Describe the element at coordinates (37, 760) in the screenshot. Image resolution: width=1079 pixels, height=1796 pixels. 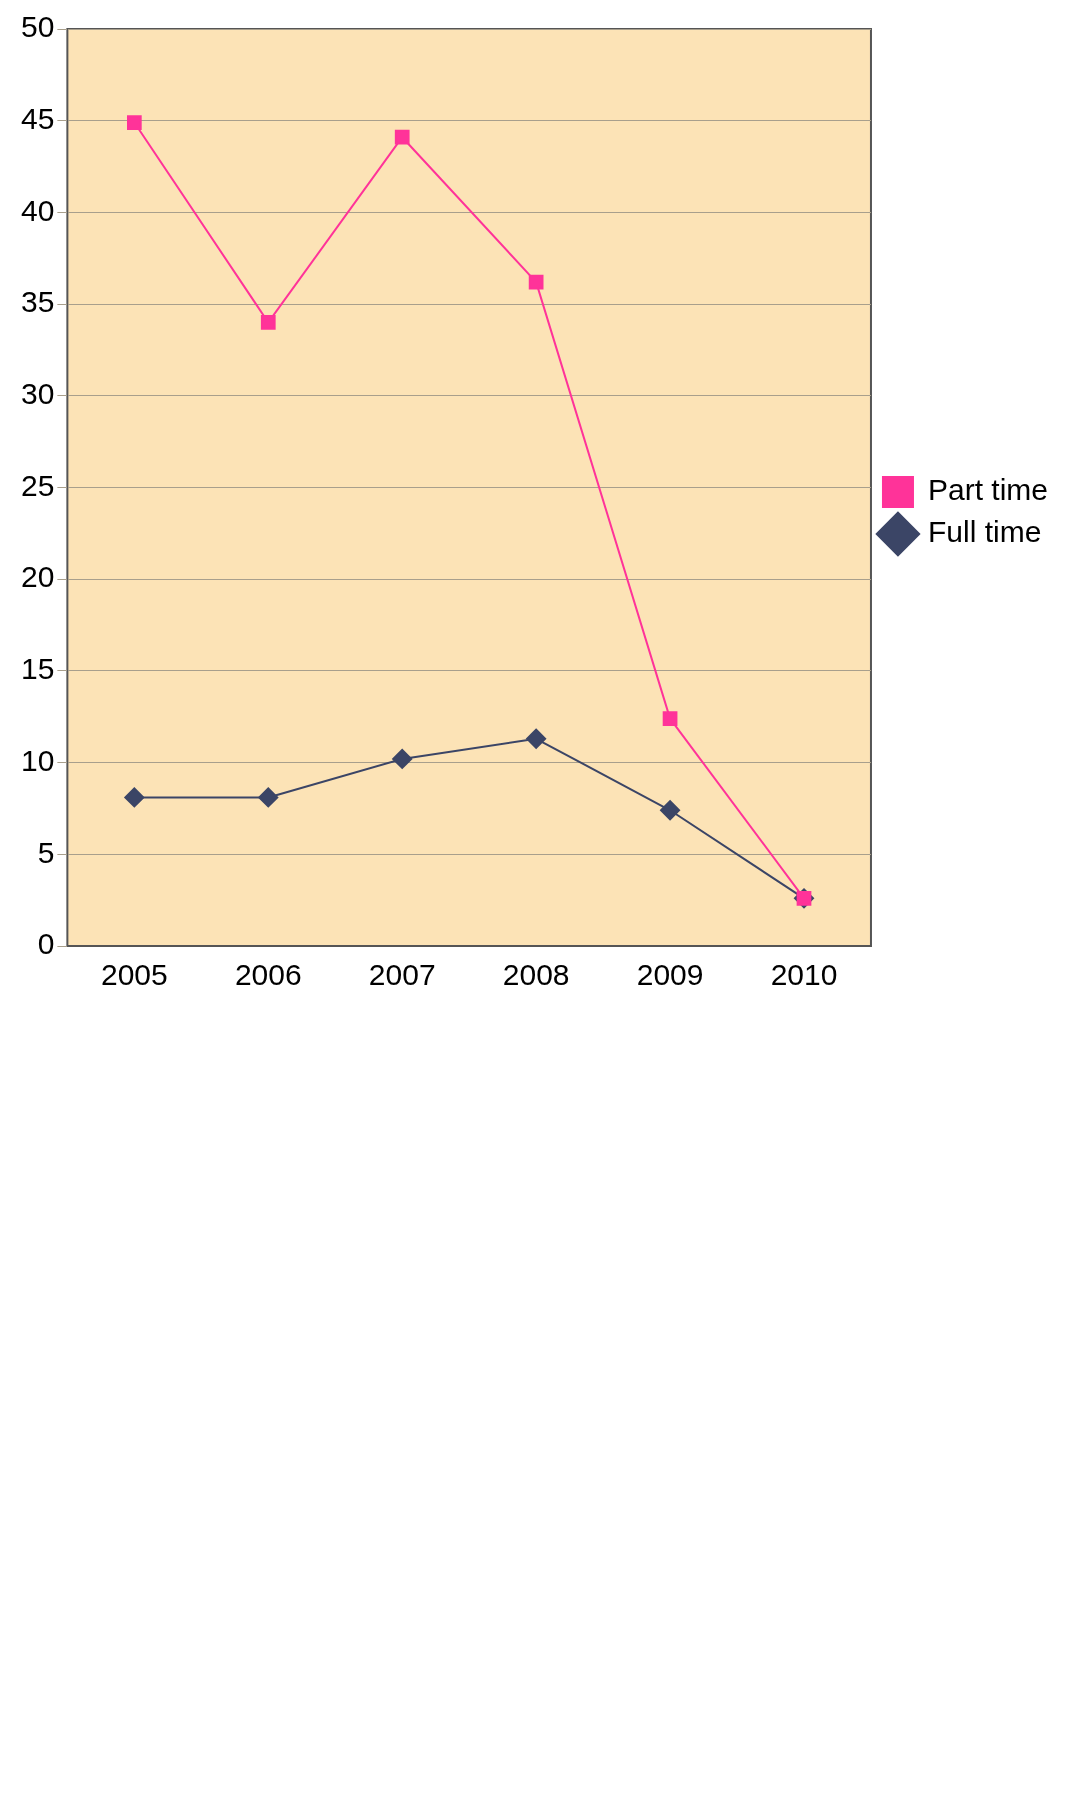
I see `y-tick-label: 10` at that location.